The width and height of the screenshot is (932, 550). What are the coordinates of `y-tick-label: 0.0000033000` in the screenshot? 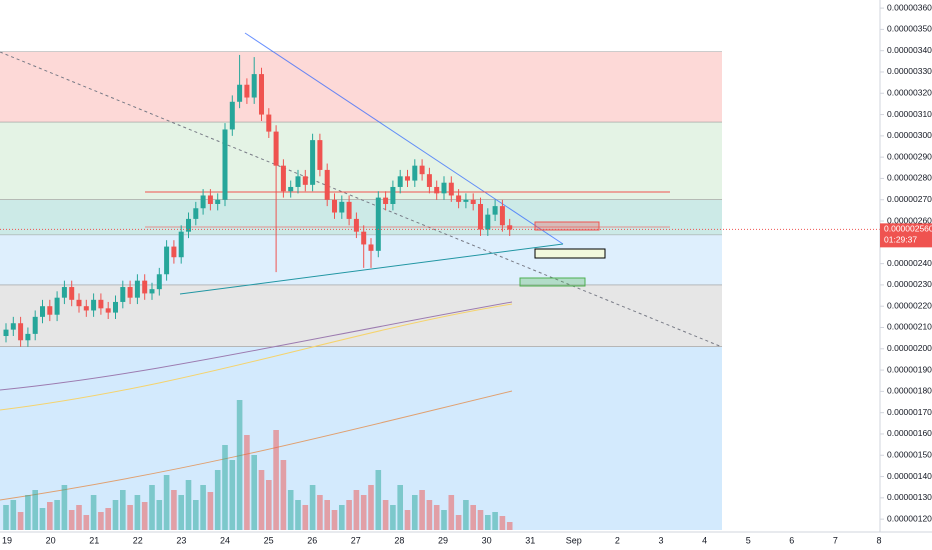 It's located at (909, 71).